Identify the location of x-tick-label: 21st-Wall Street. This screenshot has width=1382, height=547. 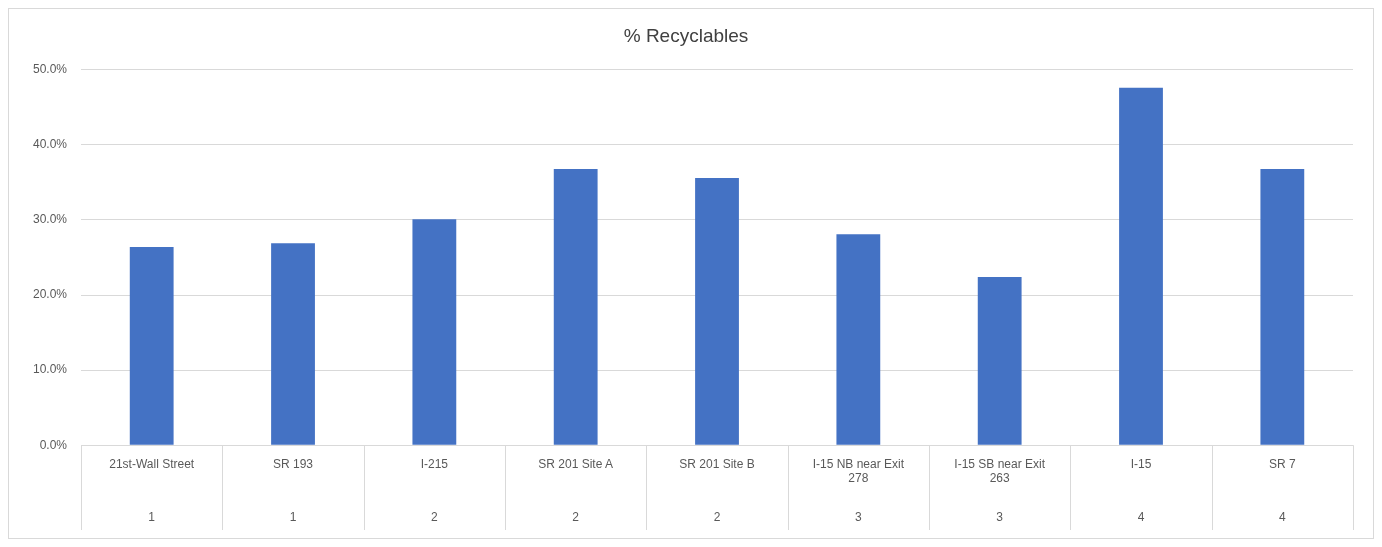
(152, 463).